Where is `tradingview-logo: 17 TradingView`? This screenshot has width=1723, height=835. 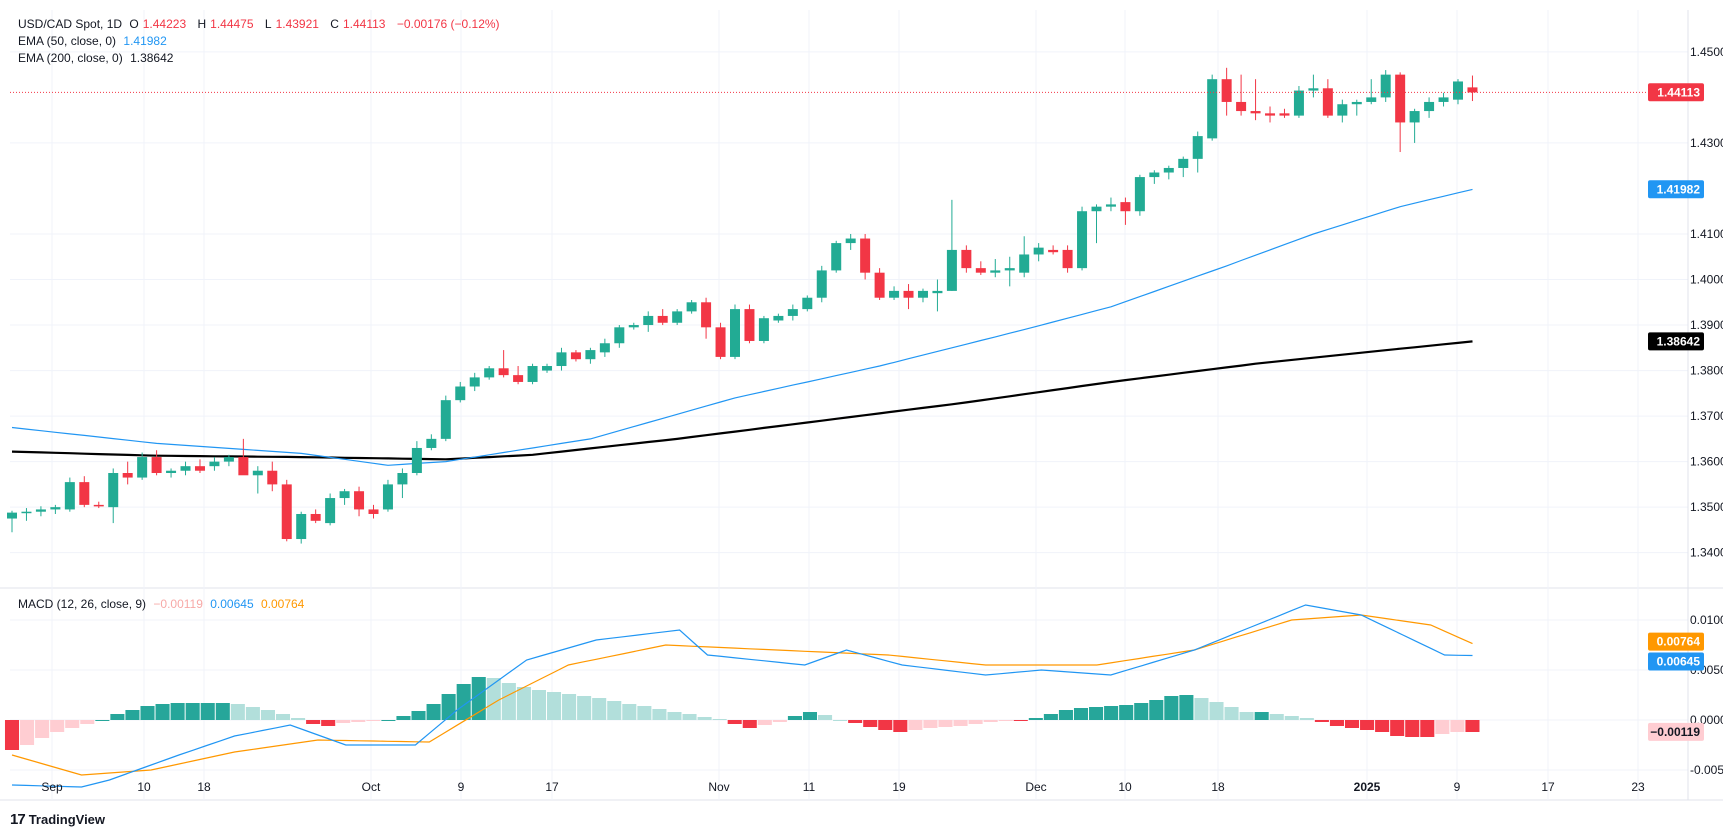
tradingview-logo: 17 TradingView is located at coordinates (57, 819).